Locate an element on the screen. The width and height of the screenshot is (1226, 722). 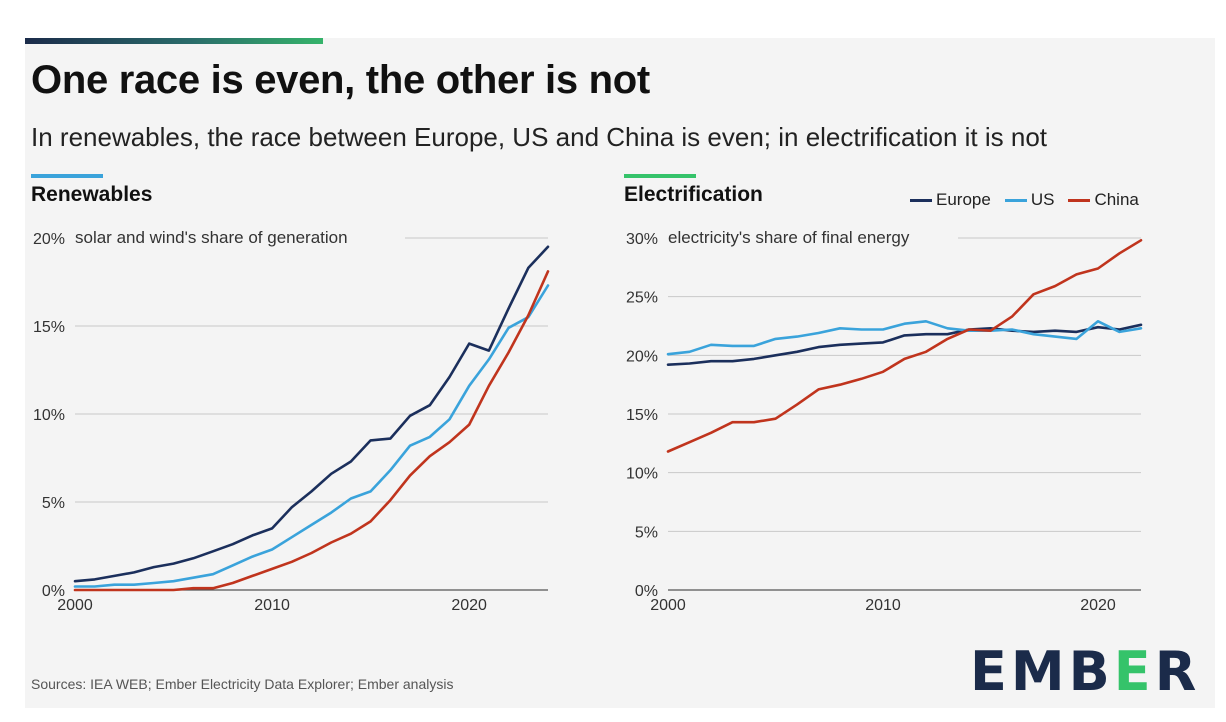
ember-logo: EMBER is located at coordinates (1085, 671).